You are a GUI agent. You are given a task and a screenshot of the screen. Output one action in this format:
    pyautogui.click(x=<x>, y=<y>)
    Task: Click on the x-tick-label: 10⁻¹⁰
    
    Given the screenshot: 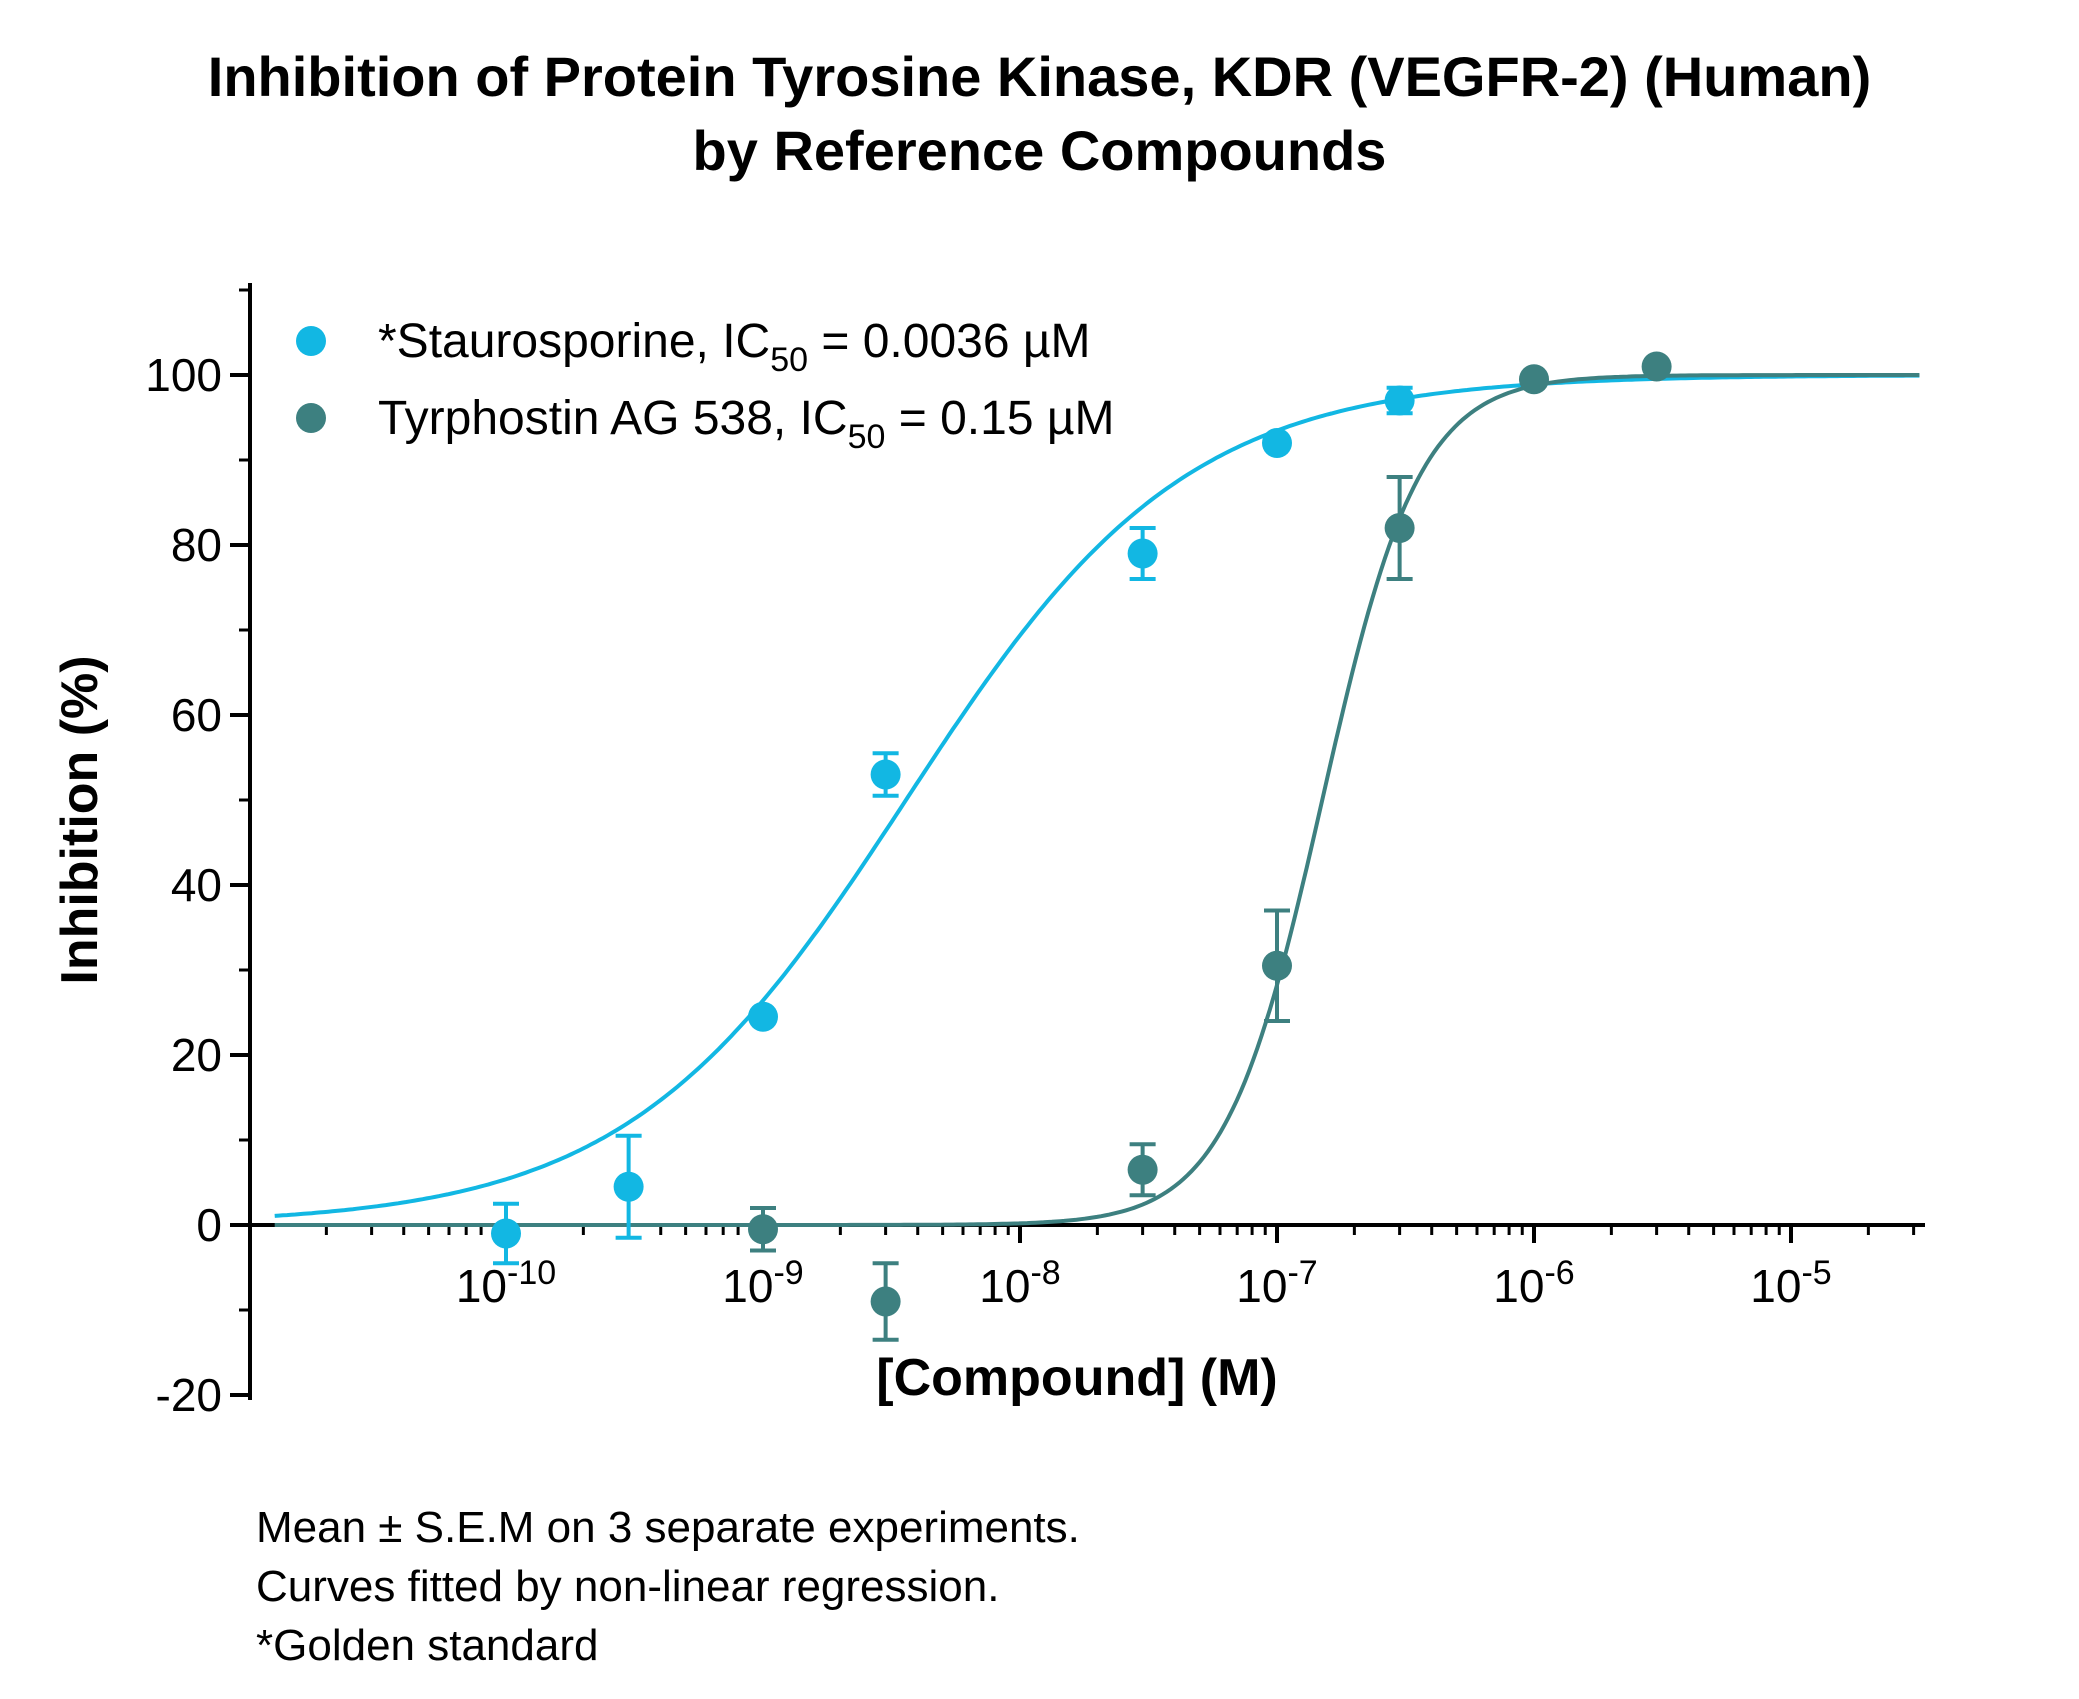 What is the action you would take?
    pyautogui.click(x=506, y=1283)
    